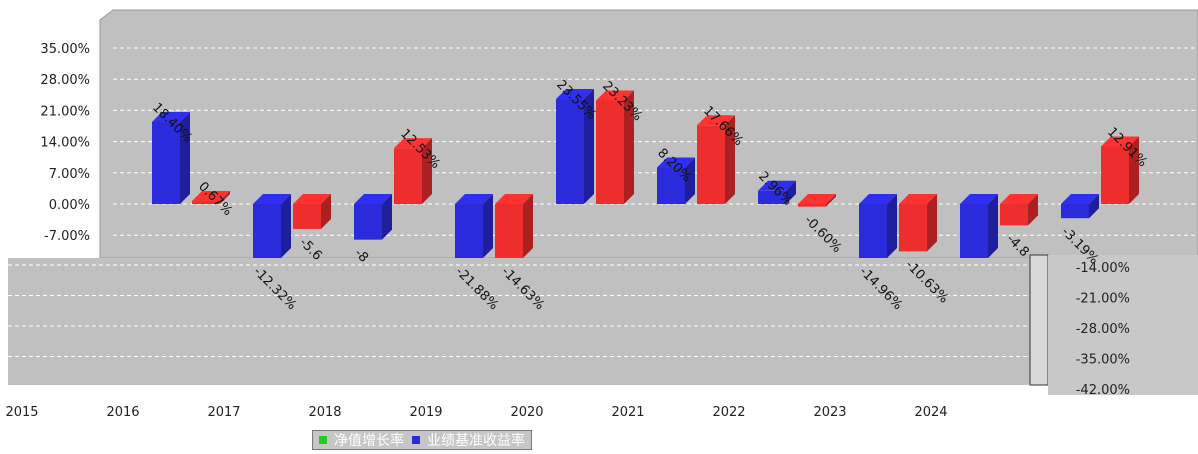  What do you see at coordinates (324, 412) in the screenshot?
I see `x-tick-label: 2018` at bounding box center [324, 412].